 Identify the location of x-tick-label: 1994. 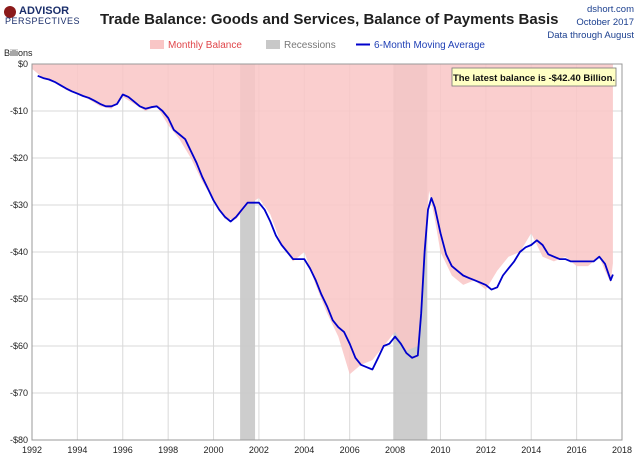
(77, 450).